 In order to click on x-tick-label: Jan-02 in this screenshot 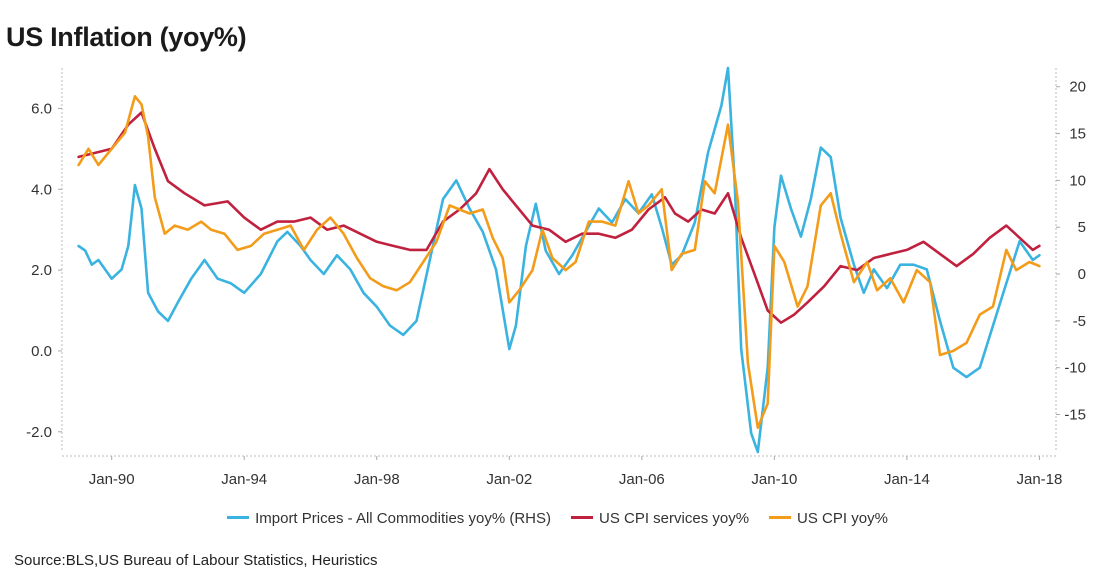, I will do `click(509, 479)`.